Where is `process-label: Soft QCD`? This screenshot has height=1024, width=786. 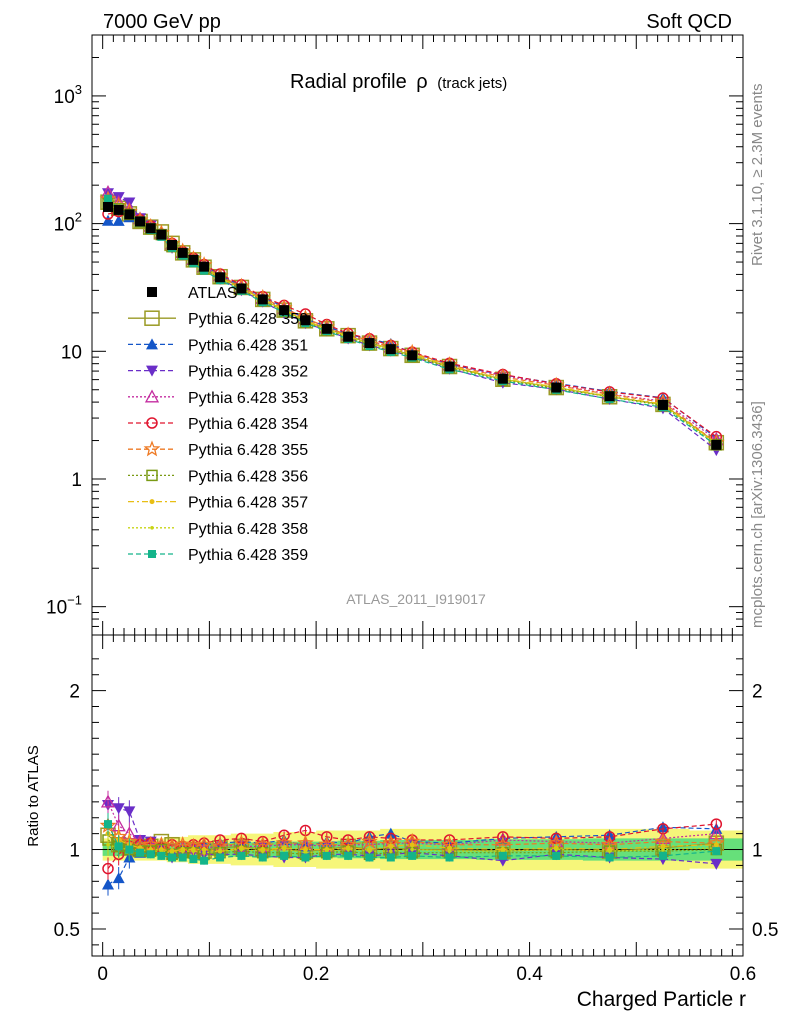
process-label: Soft QCD is located at coordinates (689, 22).